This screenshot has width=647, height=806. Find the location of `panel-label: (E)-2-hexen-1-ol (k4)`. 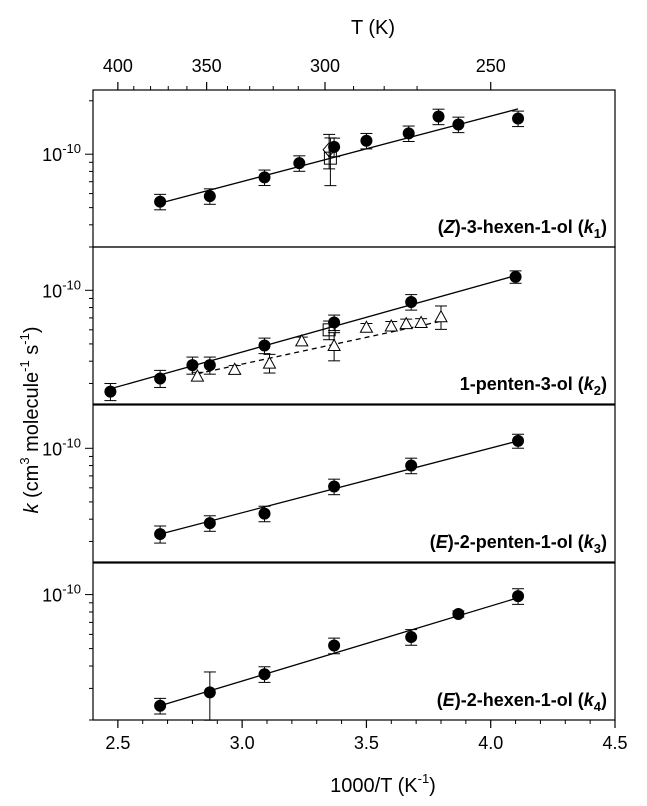

panel-label: (E)-2-hexen-1-ol (k4) is located at coordinates (522, 702).